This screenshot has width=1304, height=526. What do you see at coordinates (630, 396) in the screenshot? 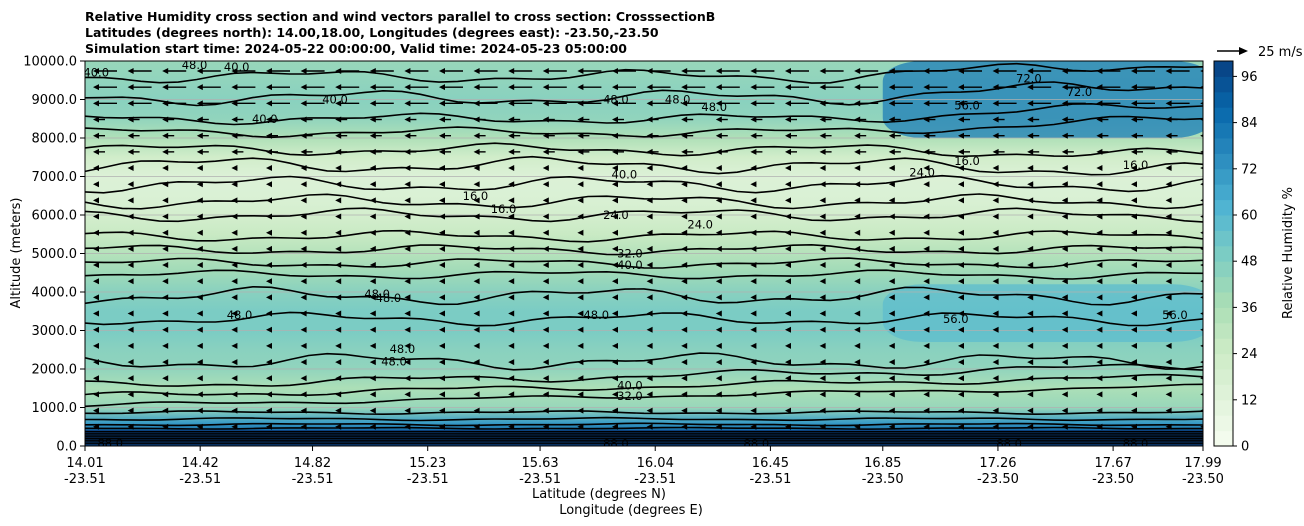
I see `contour-label: 32.0` at bounding box center [630, 396].